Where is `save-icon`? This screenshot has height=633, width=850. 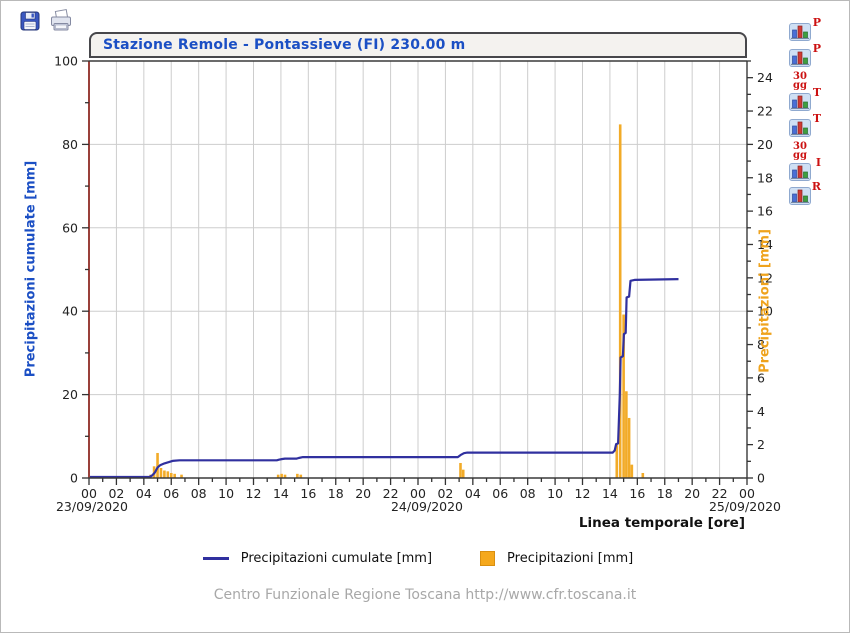 save-icon is located at coordinates (30, 21).